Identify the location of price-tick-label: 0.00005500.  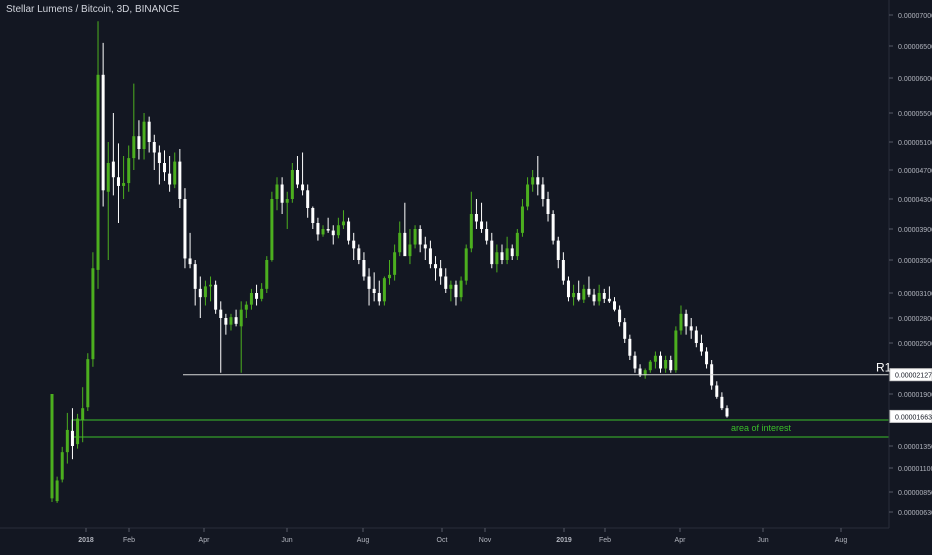
(915, 114).